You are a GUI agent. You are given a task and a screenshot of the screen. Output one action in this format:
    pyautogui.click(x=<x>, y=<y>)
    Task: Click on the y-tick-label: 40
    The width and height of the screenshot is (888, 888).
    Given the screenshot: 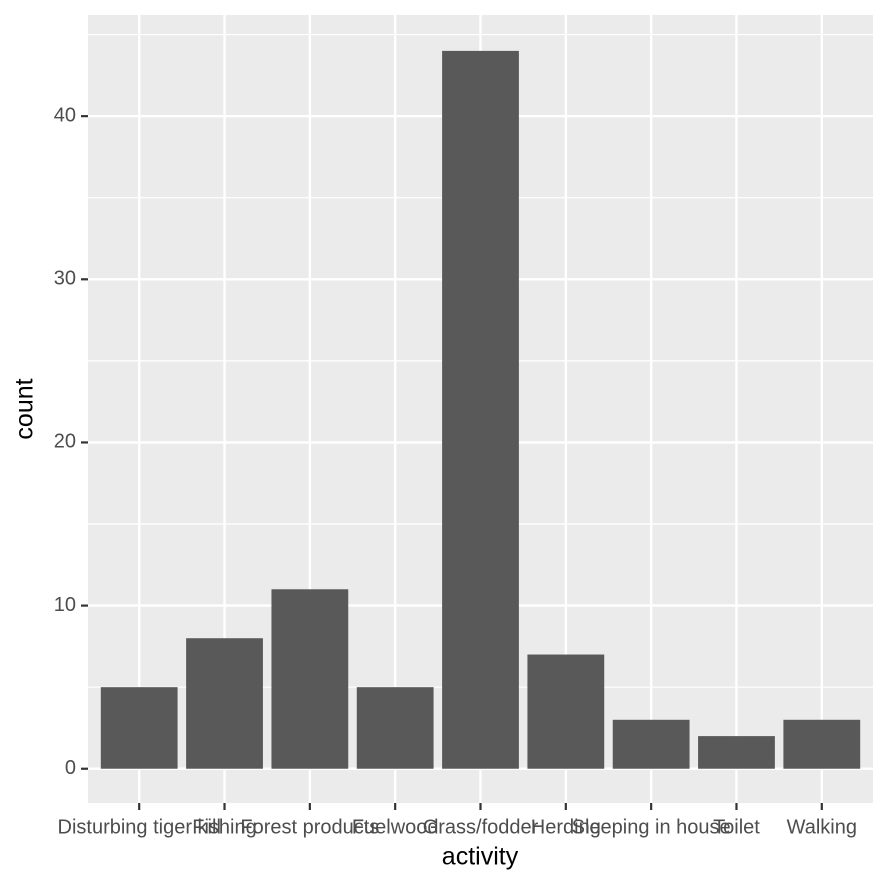 What is the action you would take?
    pyautogui.click(x=65, y=115)
    